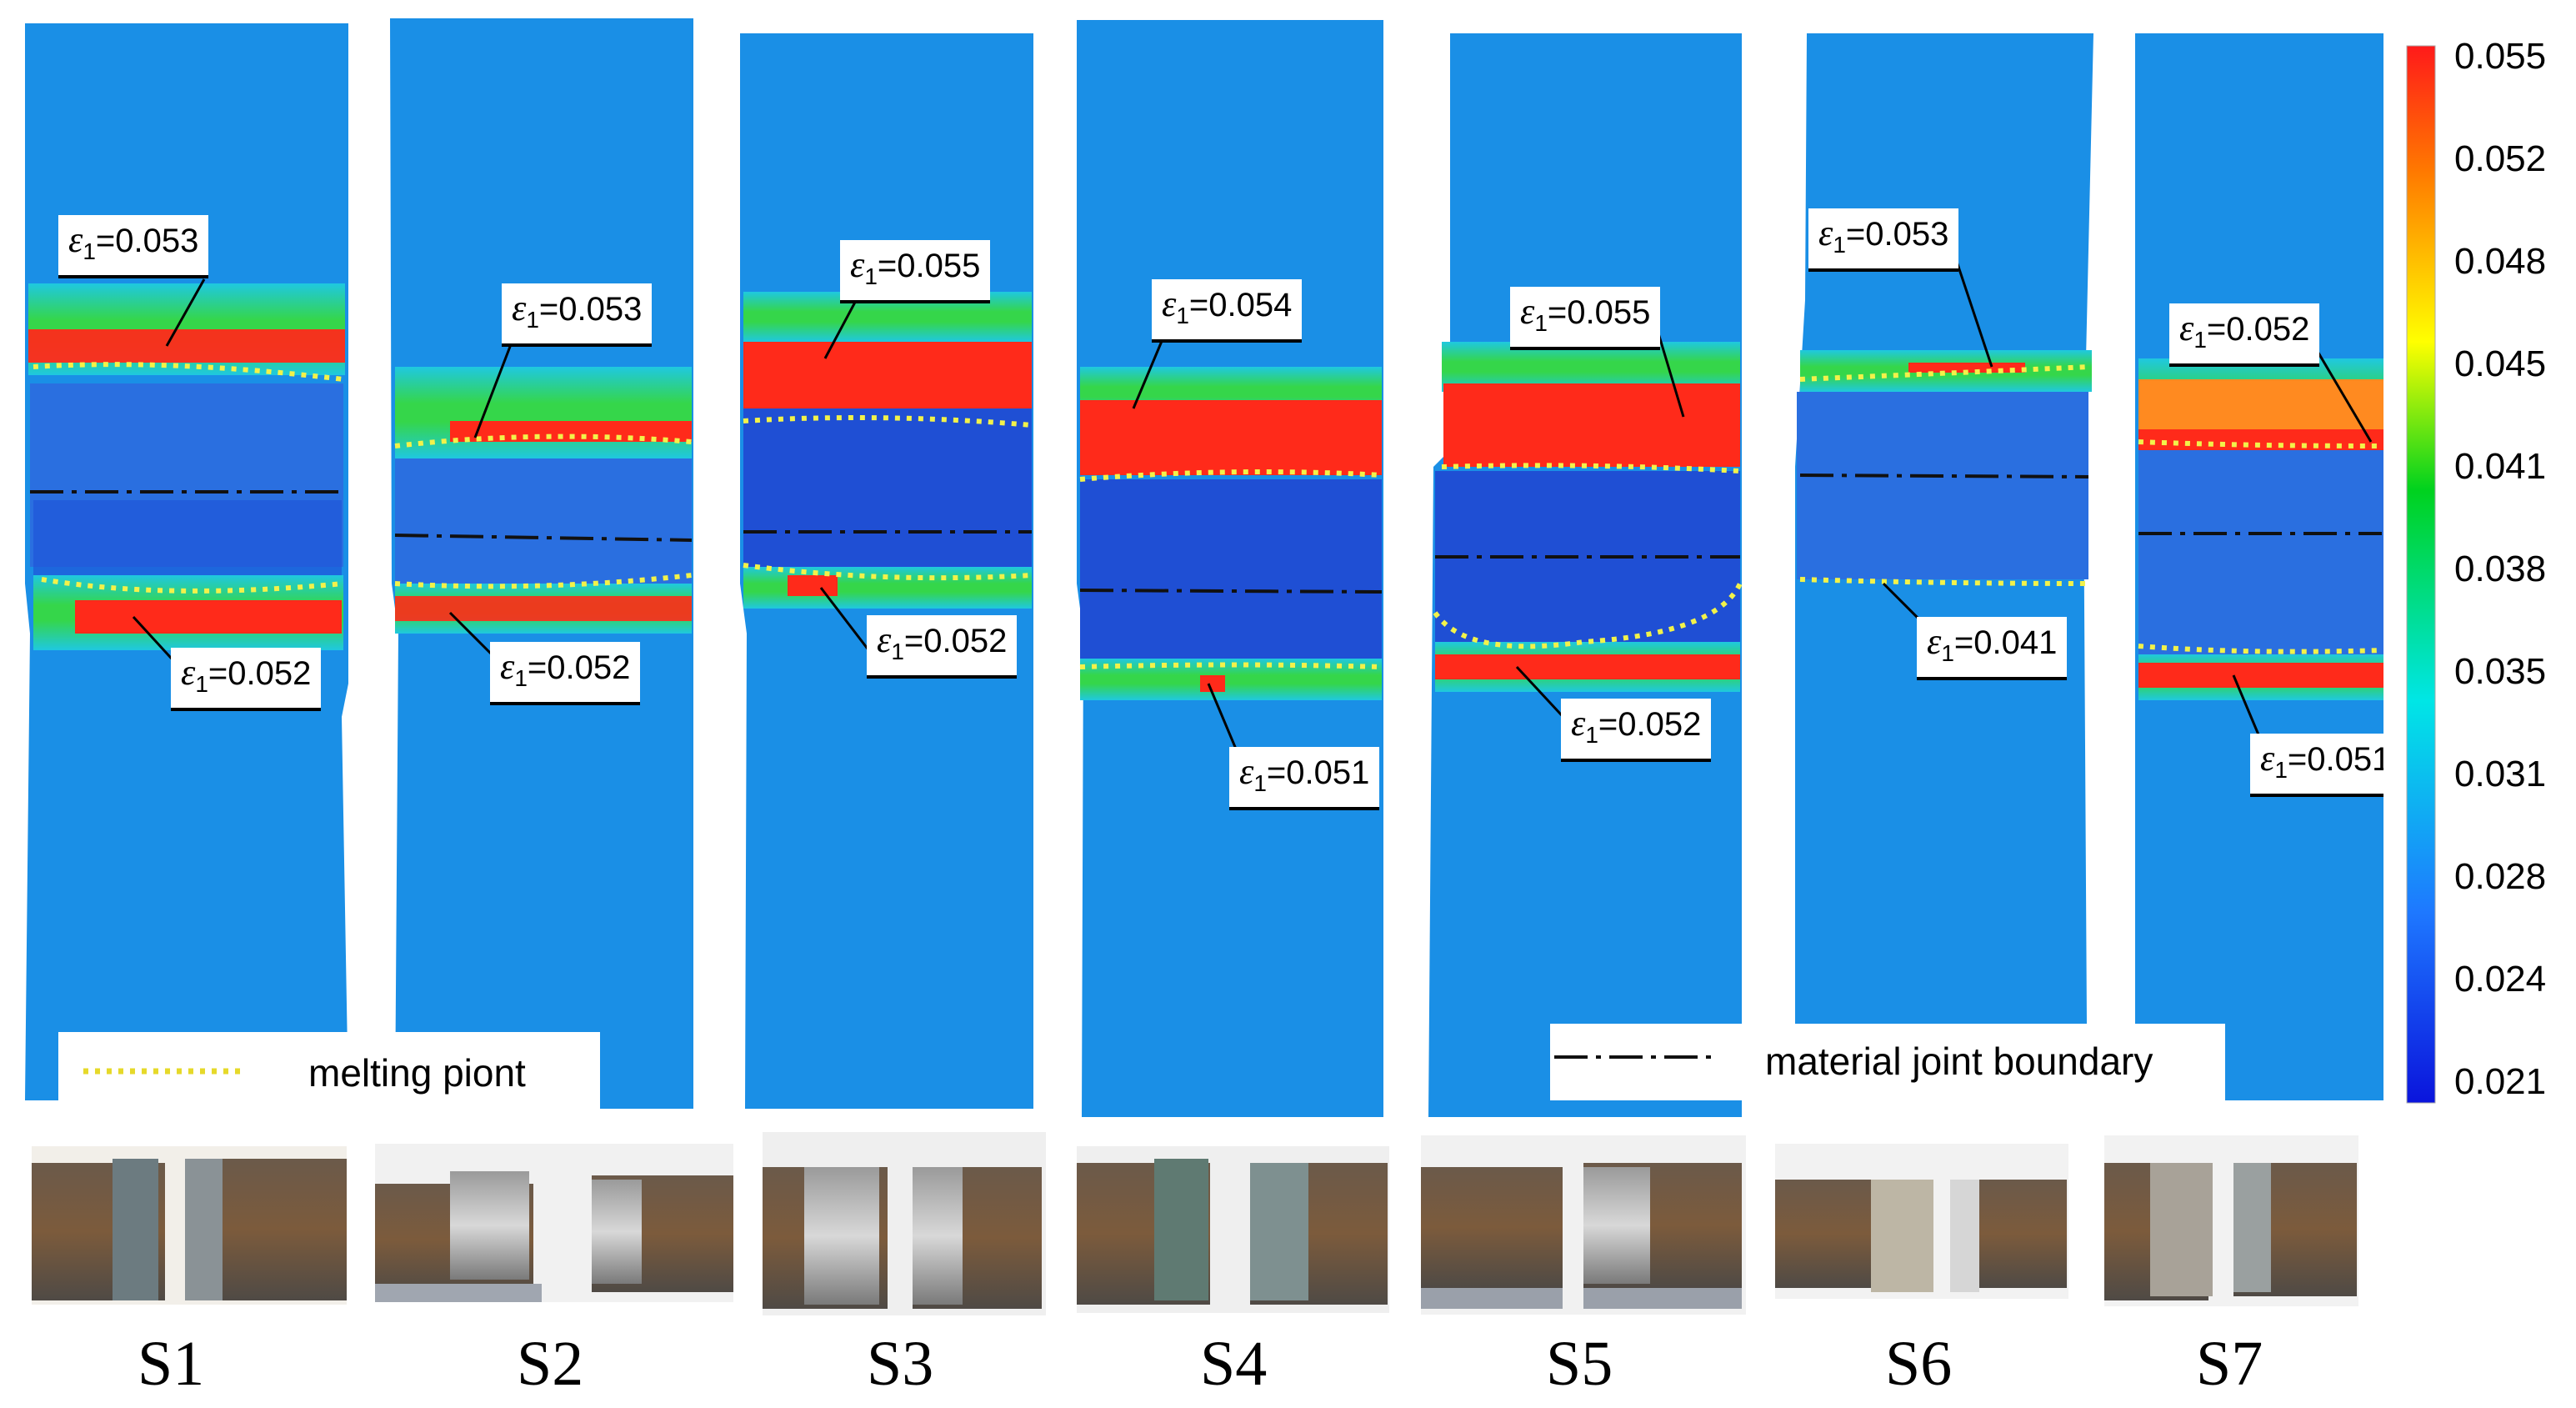  Describe the element at coordinates (2259, 566) in the screenshot. I see `specimen-s7-strain-map` at that location.